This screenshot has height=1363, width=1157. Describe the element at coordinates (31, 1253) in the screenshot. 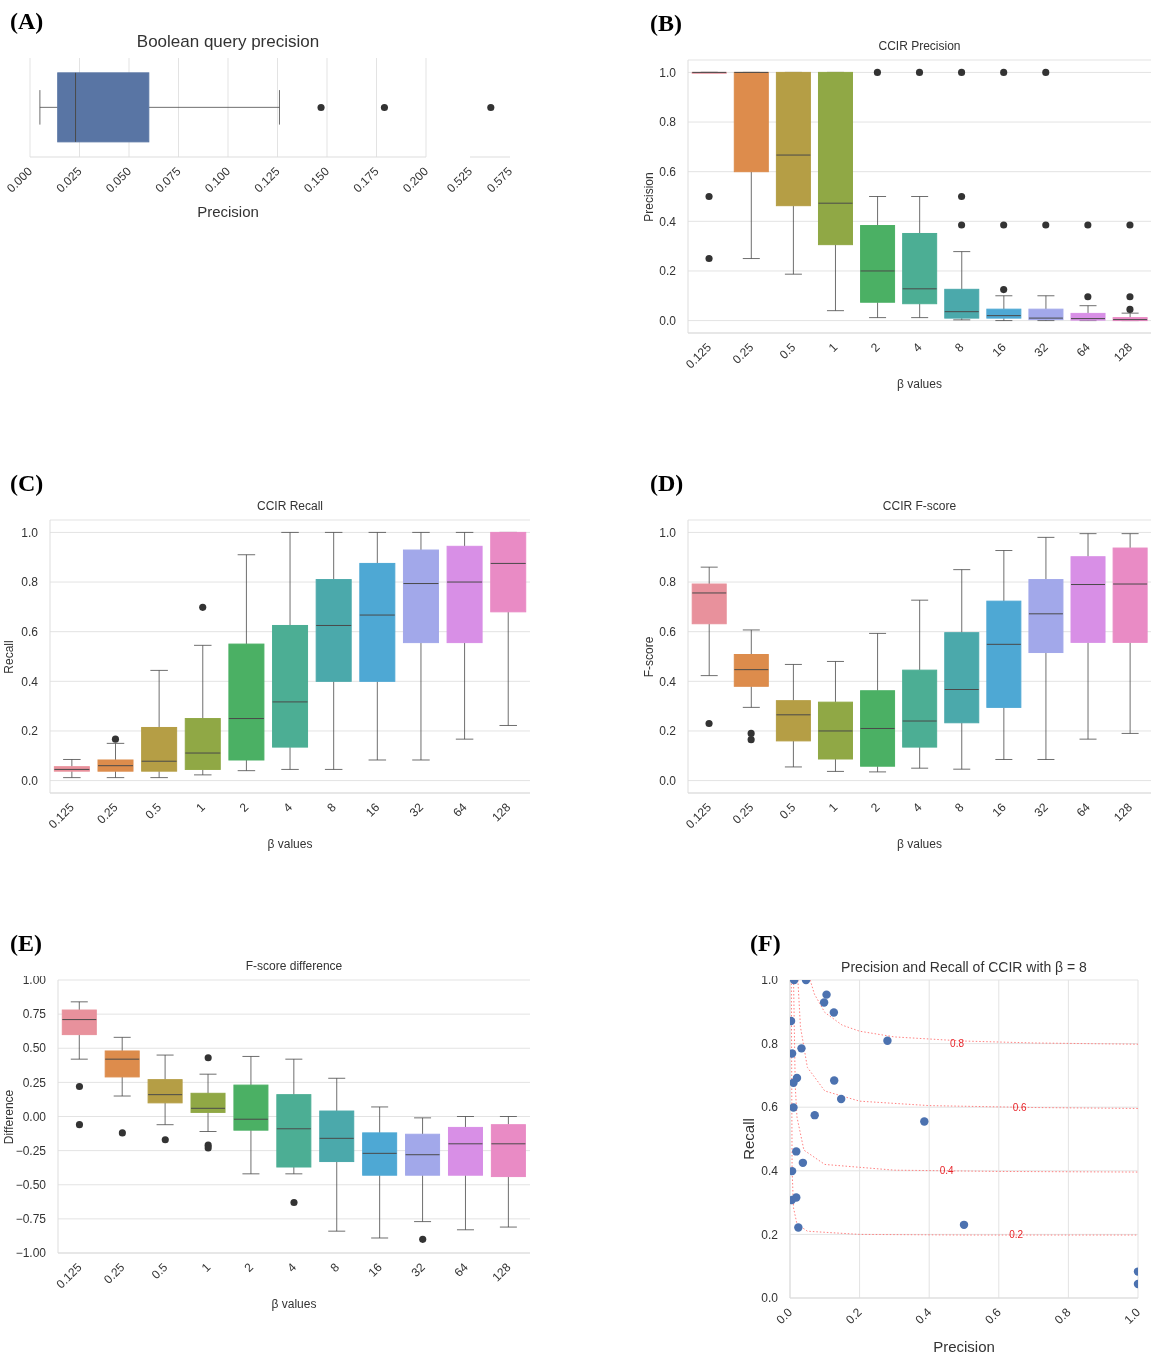

I see `y-tick-label: −1.00` at that location.